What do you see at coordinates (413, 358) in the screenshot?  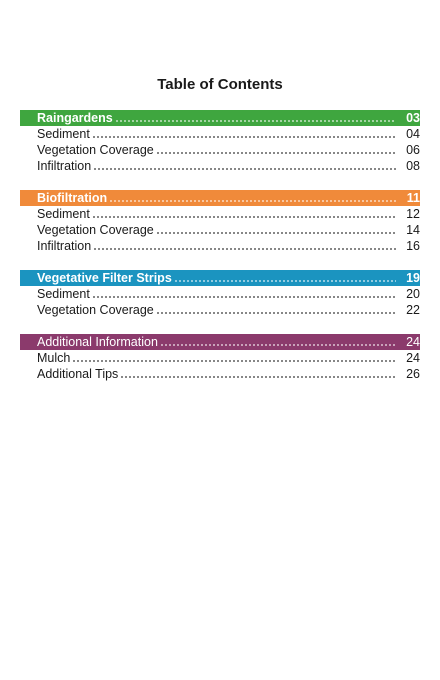 I see `entry-page: 24` at bounding box center [413, 358].